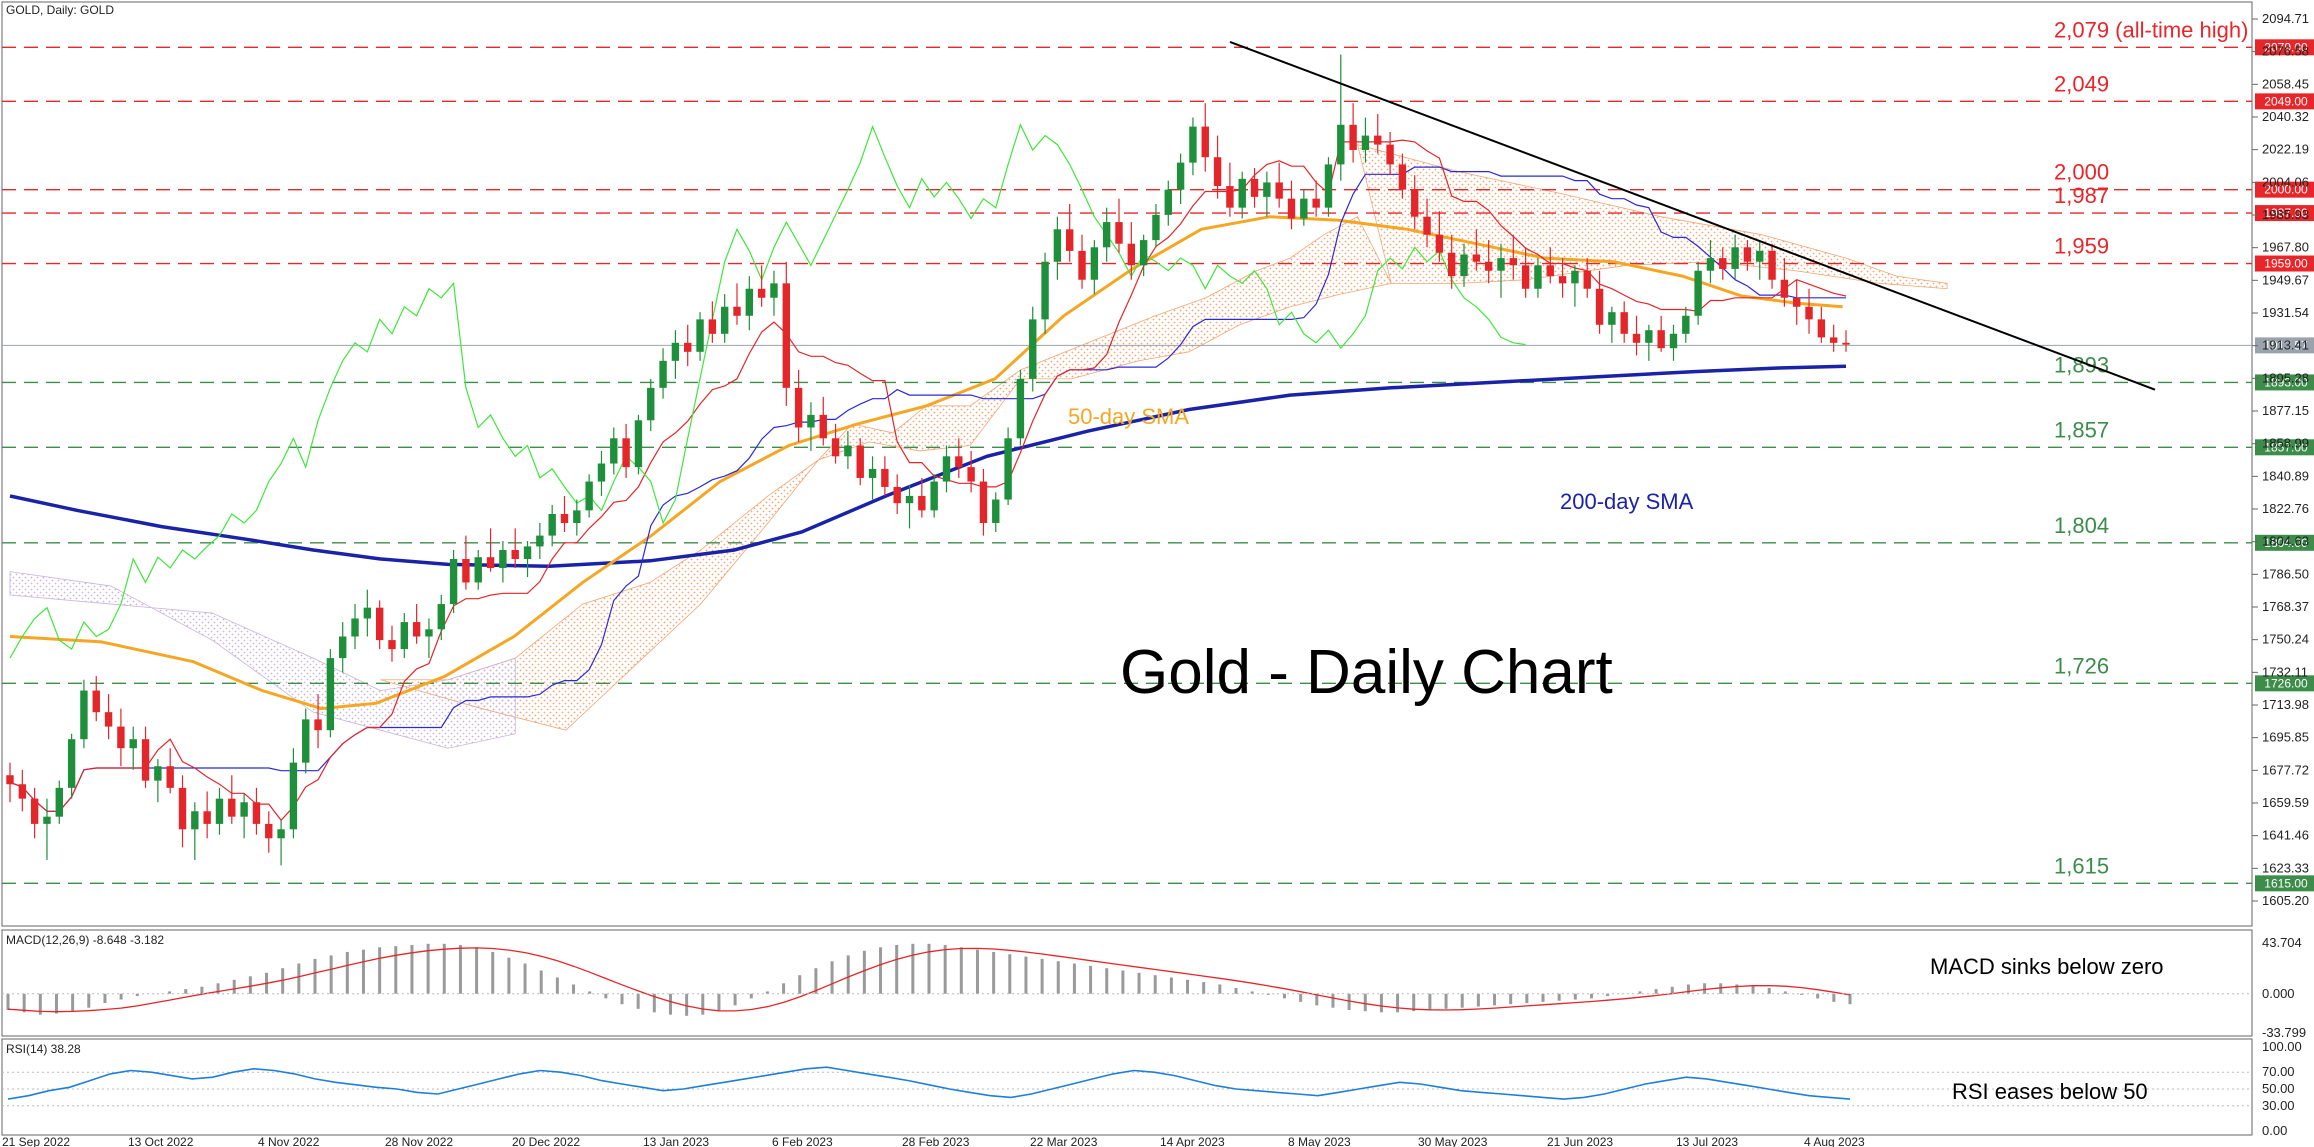 The width and height of the screenshot is (2314, 1147). I want to click on rsi-tick-label: 0.00, so click(2274, 1130).